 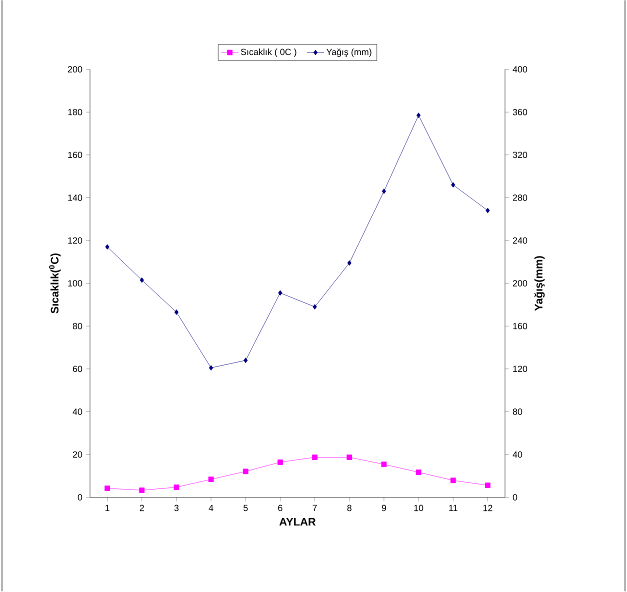 I want to click on y2-tick-label: 160, so click(x=520, y=326).